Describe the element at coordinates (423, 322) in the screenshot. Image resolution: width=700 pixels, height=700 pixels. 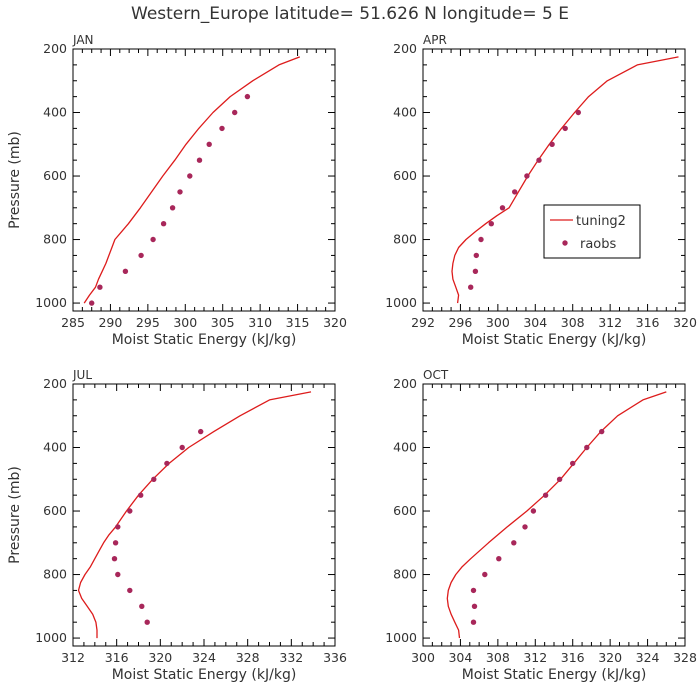
I see `x-tick-label: 292` at that location.